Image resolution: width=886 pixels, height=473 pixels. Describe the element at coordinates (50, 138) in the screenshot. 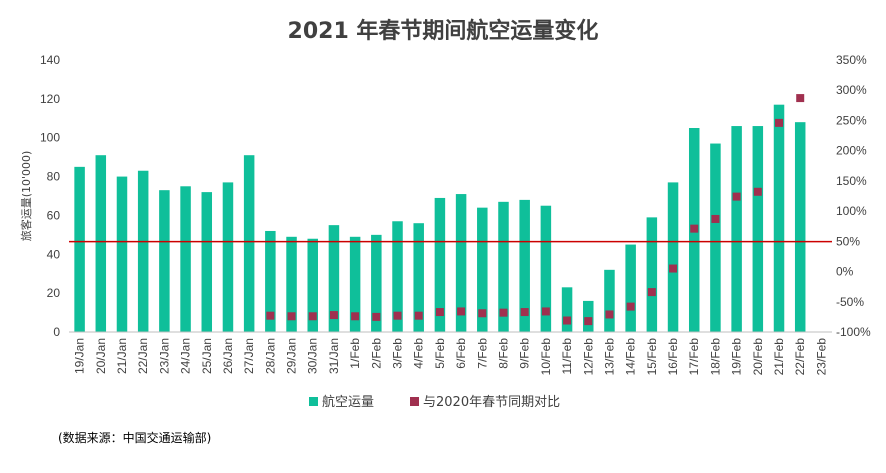

I see `y-tick-label: 100` at that location.